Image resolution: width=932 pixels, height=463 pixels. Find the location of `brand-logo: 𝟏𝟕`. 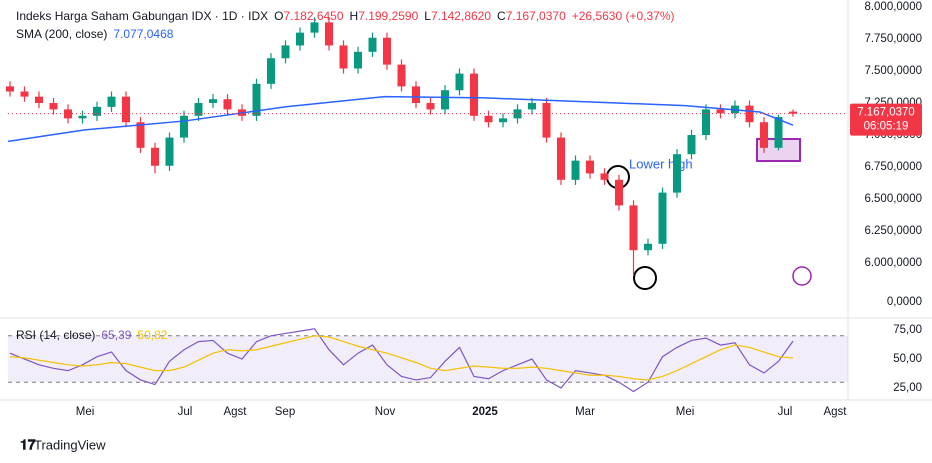

brand-logo: 𝟏𝟕 is located at coordinates (28, 445).